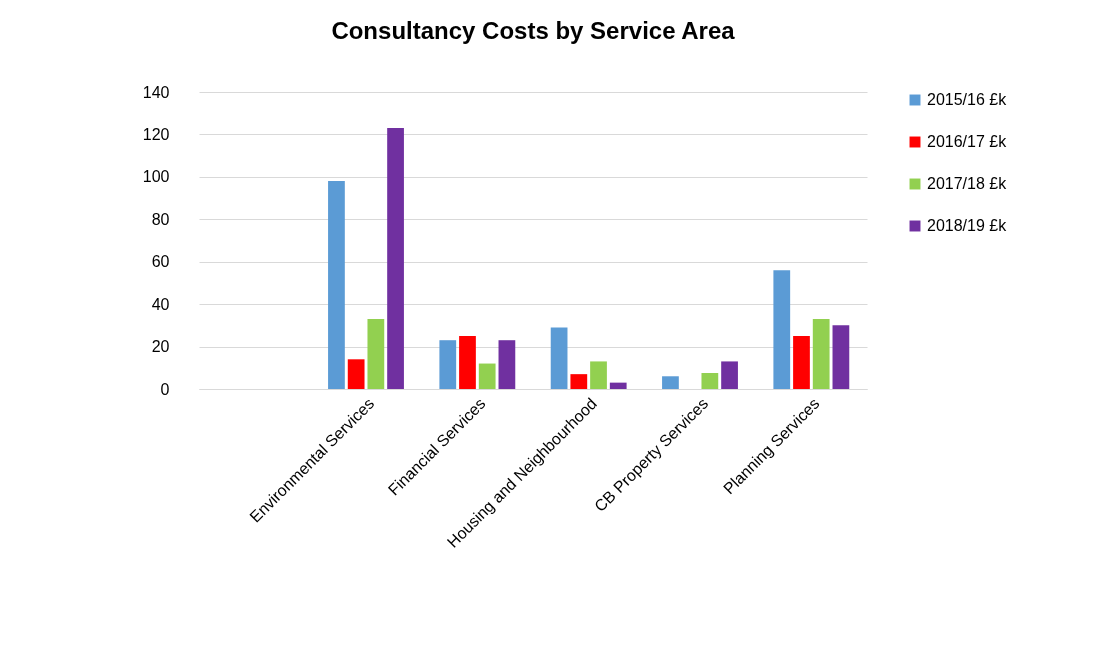  What do you see at coordinates (156, 177) in the screenshot?
I see `y-tick-label: 100` at bounding box center [156, 177].